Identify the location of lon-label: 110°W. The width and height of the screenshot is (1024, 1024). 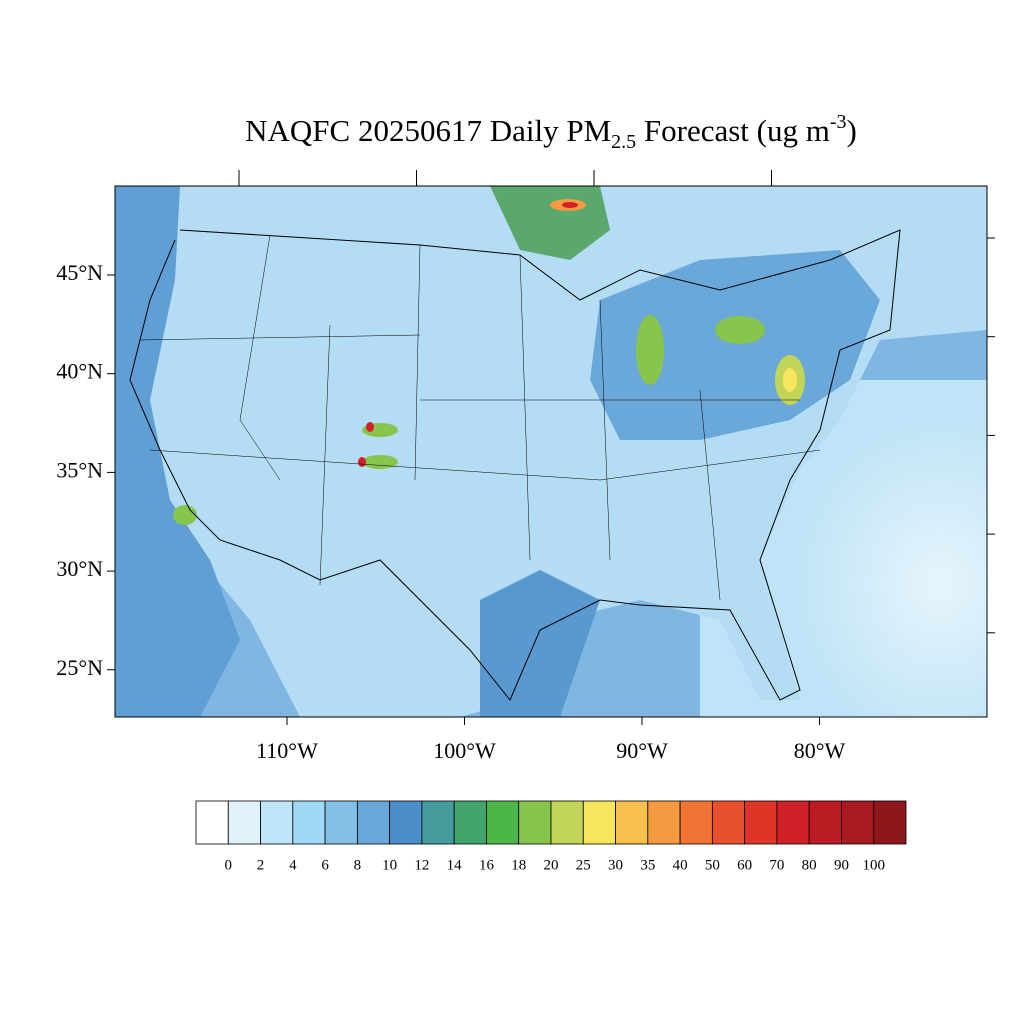
(287, 750).